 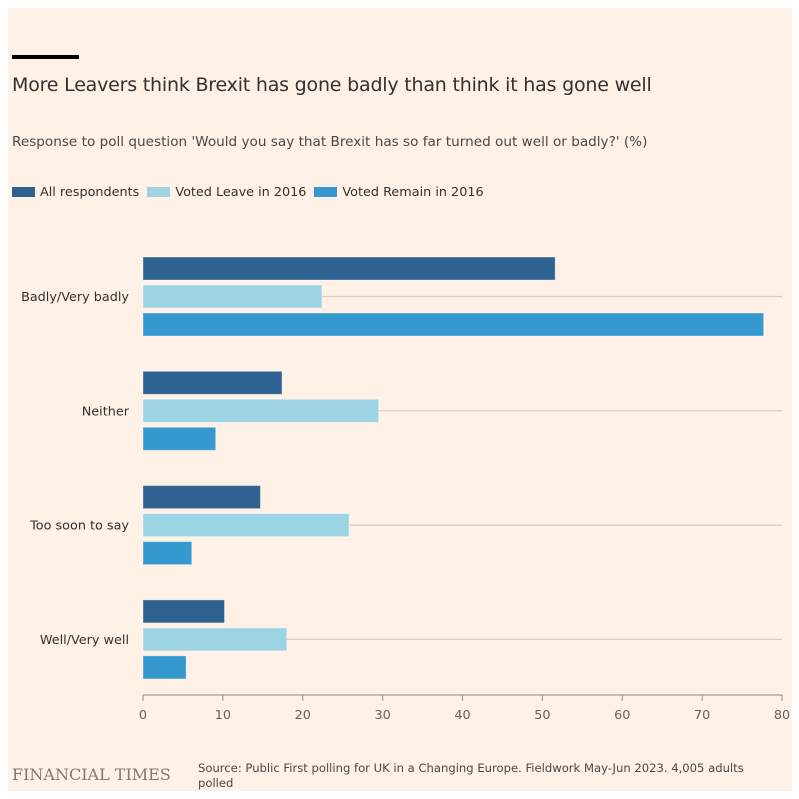 I want to click on category-label-well-very-well: Well/Very well, so click(x=84, y=640).